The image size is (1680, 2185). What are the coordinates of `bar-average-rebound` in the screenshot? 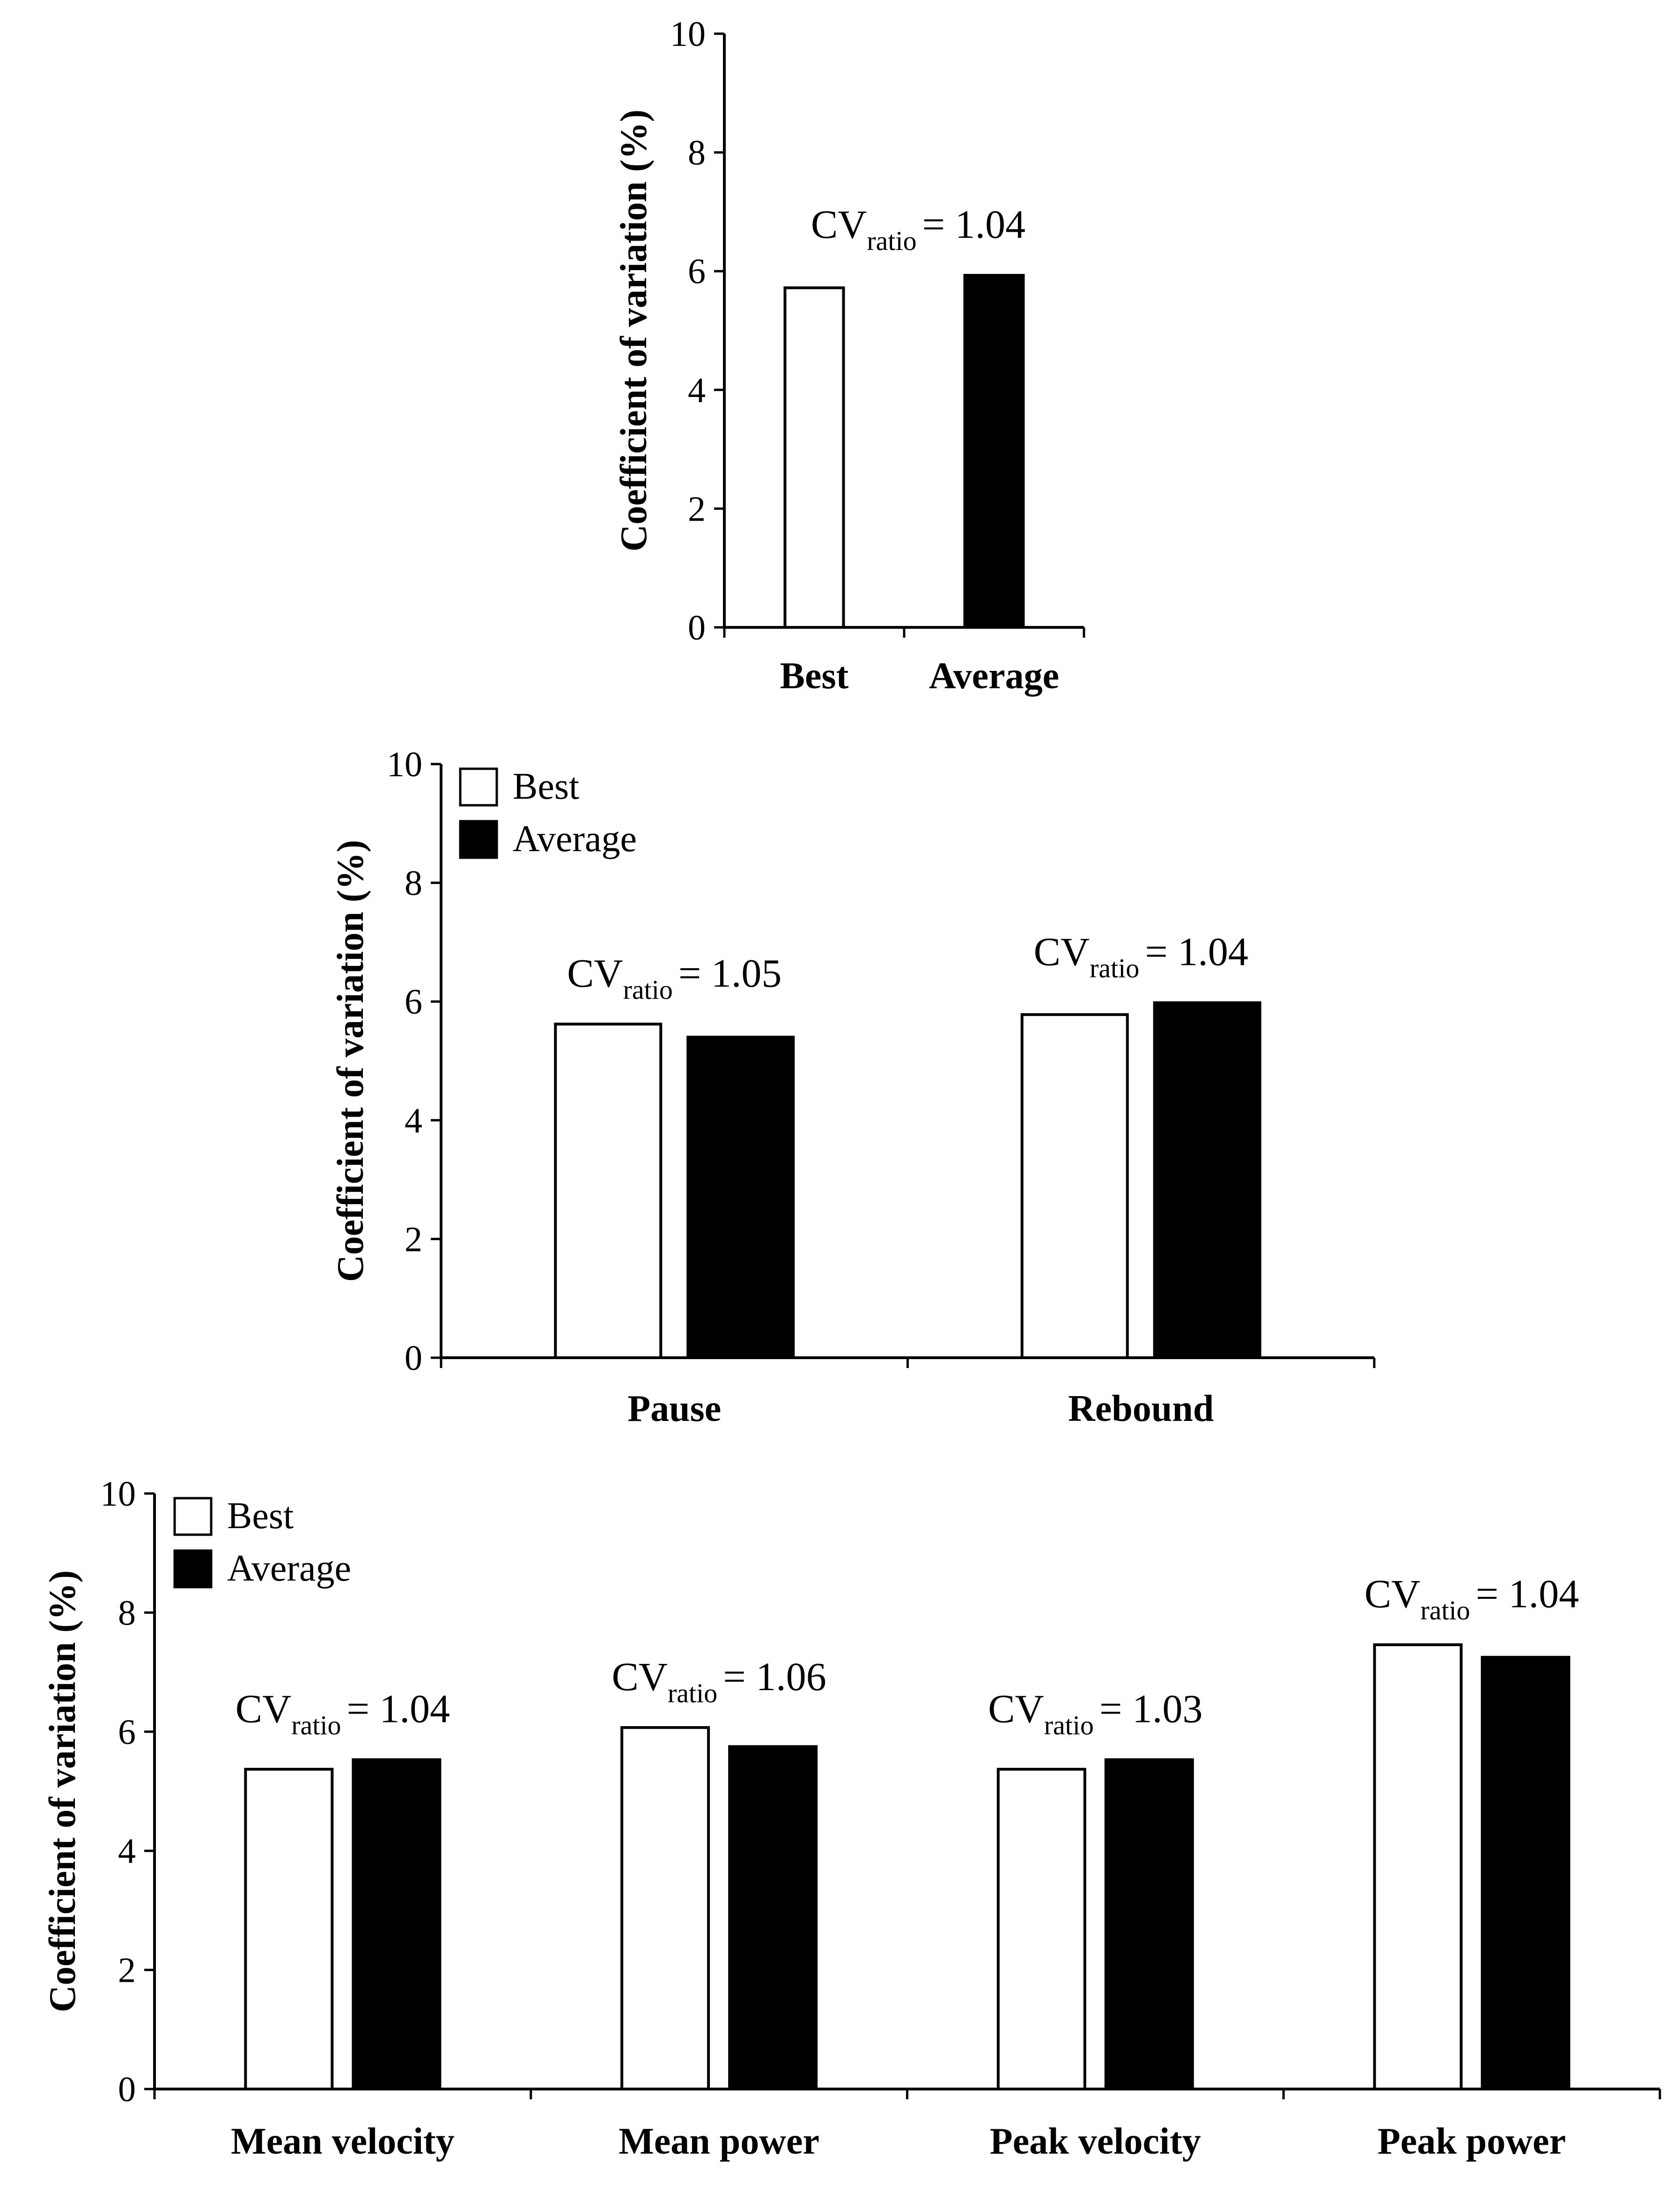 It's located at (1207, 1180).